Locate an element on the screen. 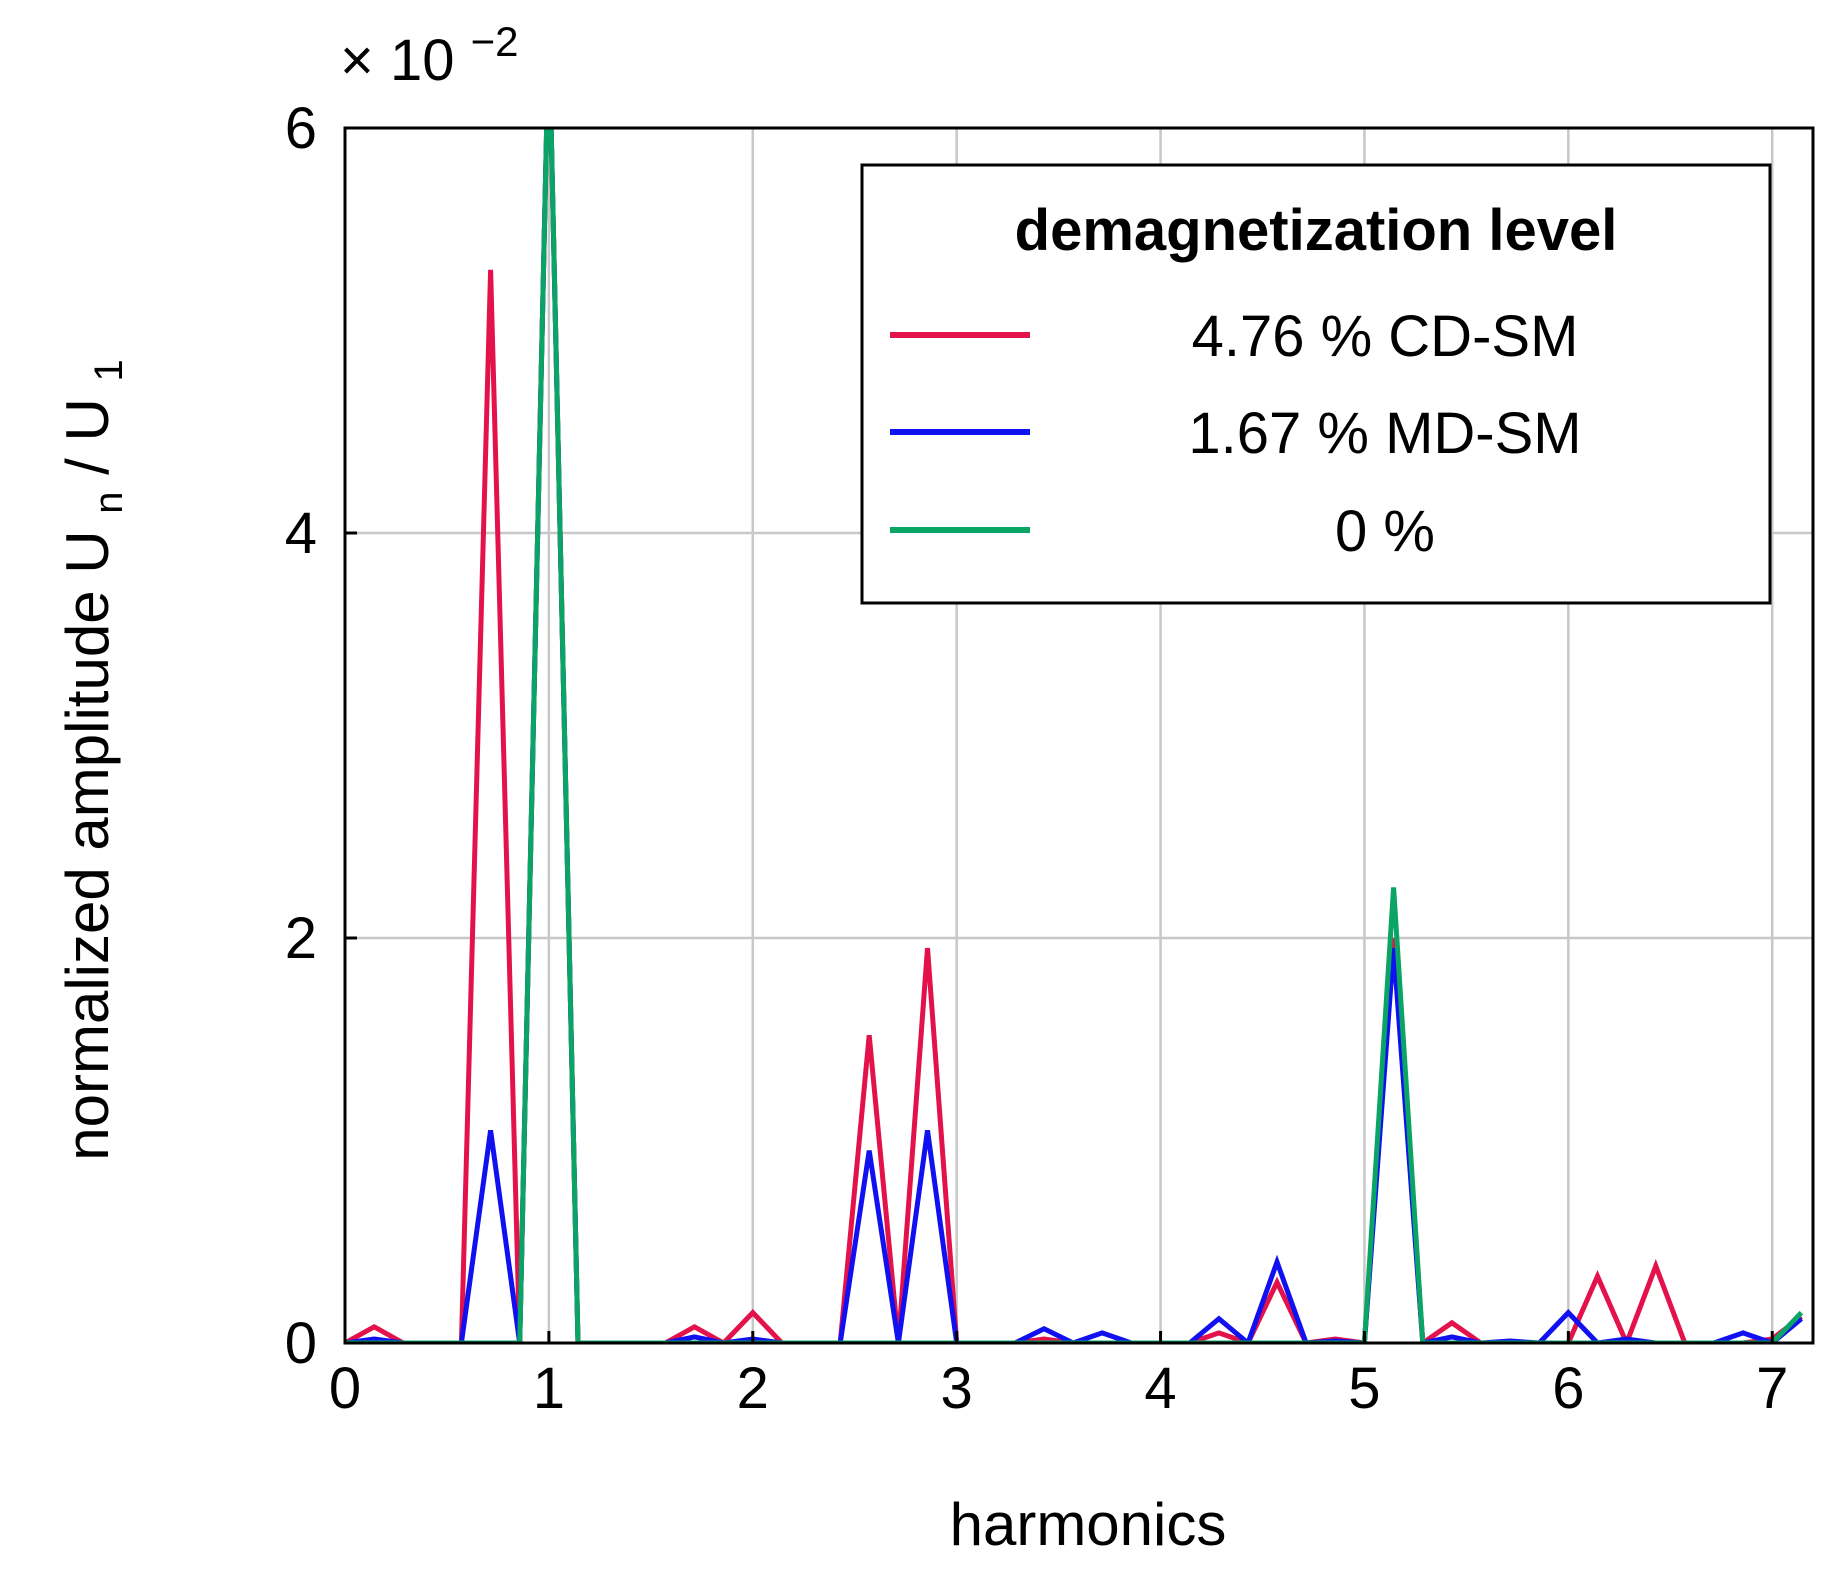 The height and width of the screenshot is (1569, 1830). x-axis-label: harmonics is located at coordinates (1088, 1524).